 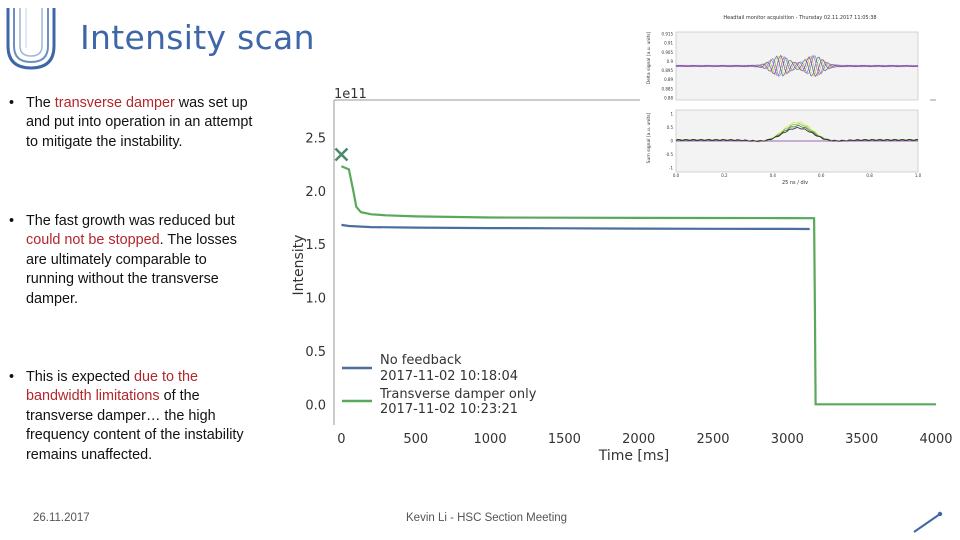 I want to click on x-tick-label: 2500, so click(x=712, y=439).